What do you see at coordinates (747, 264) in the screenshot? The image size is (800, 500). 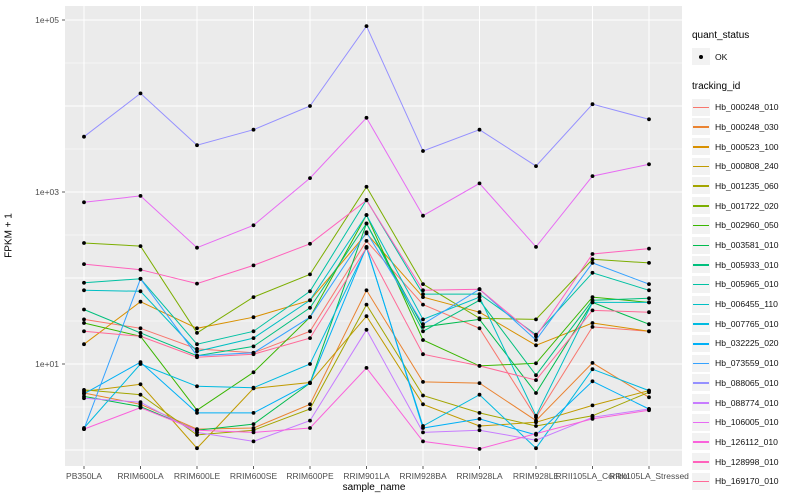 I see `legend-item-label: Hb_005933_010` at bounding box center [747, 264].